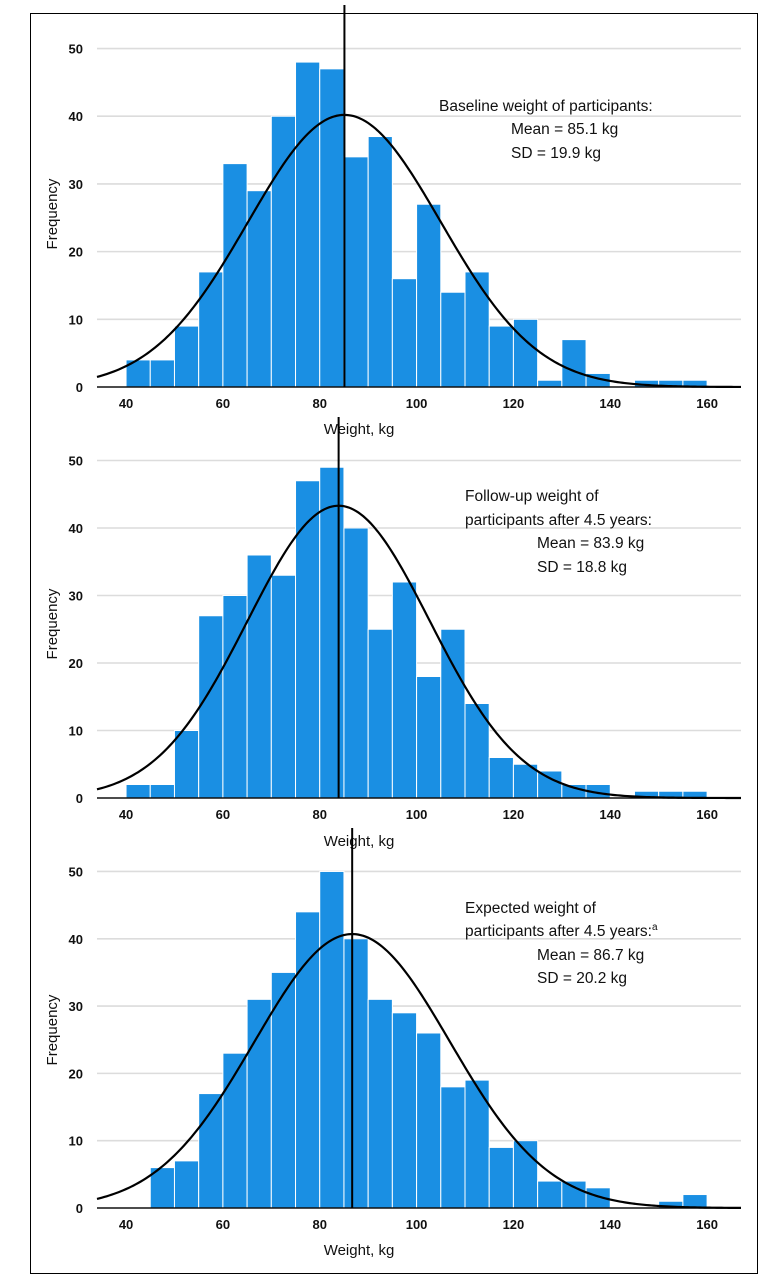 Image resolution: width=771 pixels, height=1282 pixels. I want to click on panel-3-annotation-superscript: a, so click(655, 927).